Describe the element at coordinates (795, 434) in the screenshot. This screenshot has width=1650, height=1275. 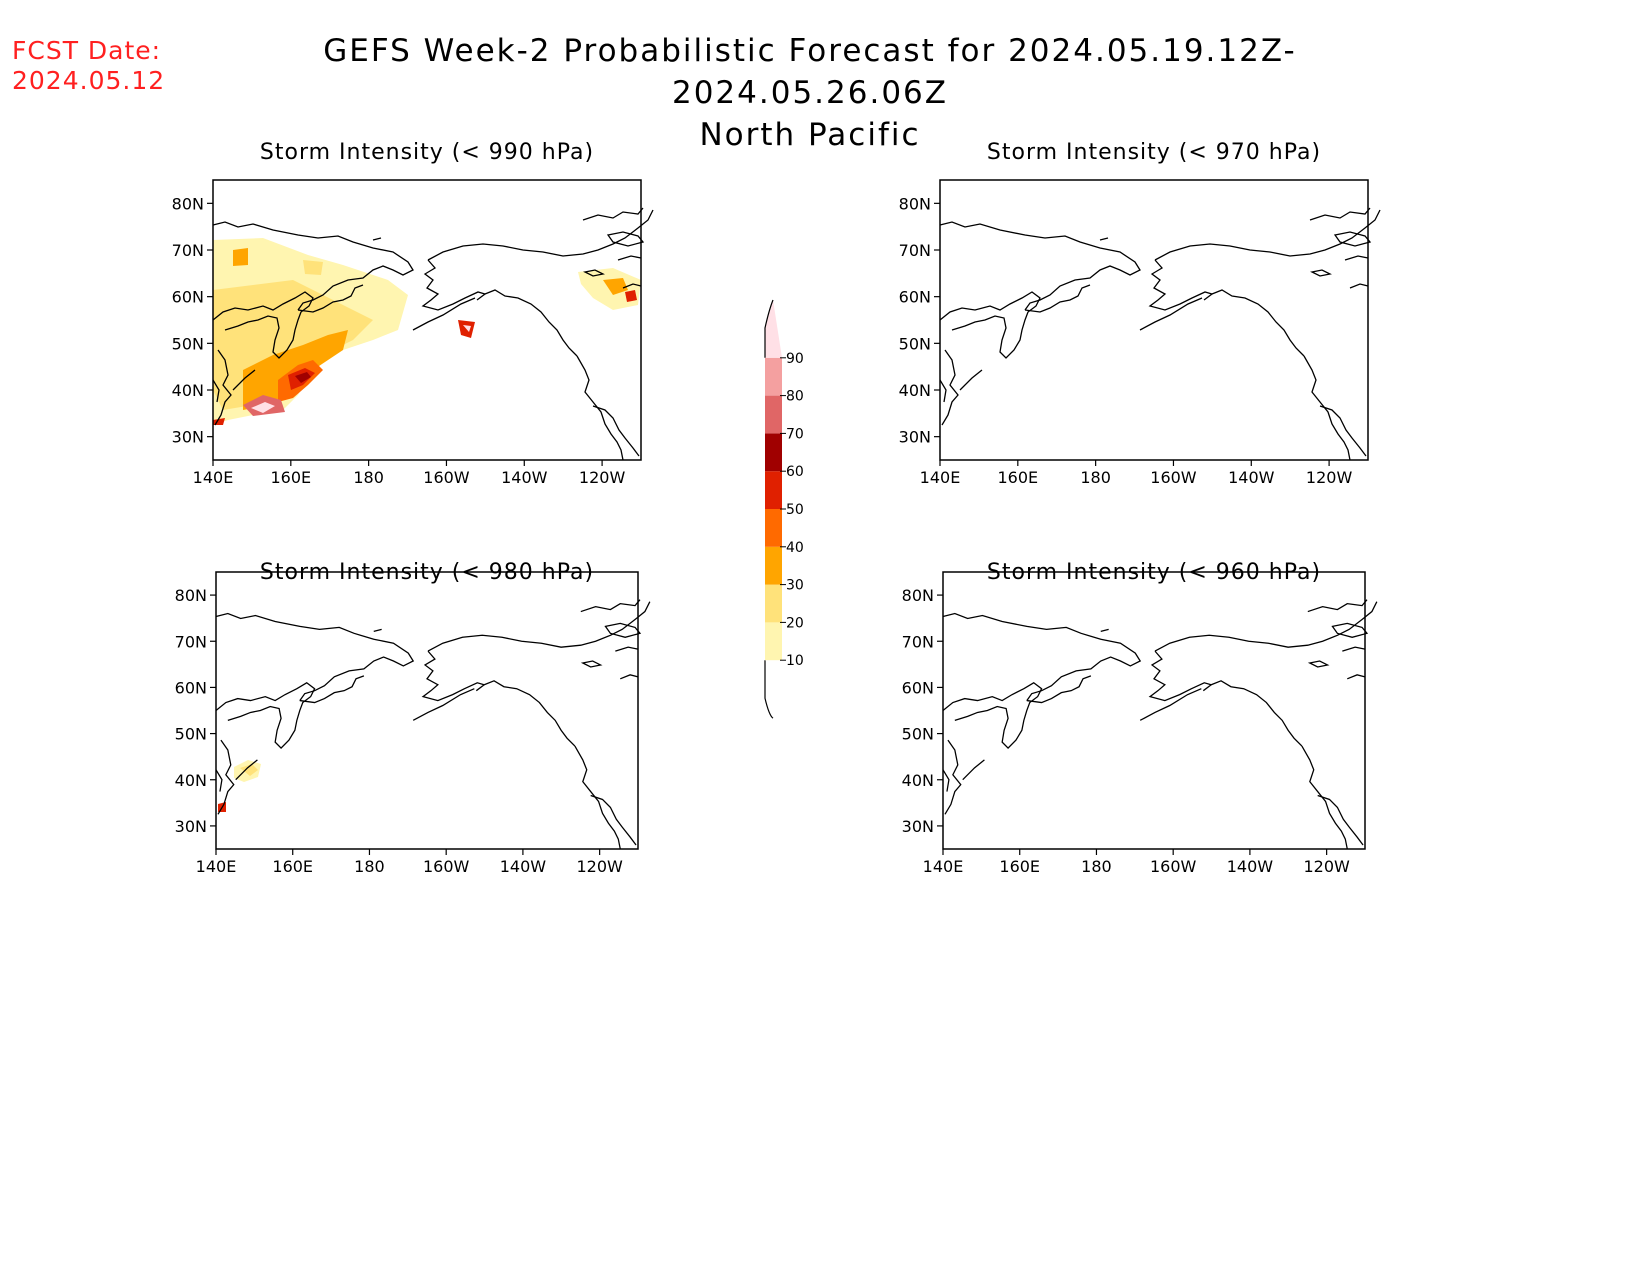
I see `colorbar-label: 70` at that location.